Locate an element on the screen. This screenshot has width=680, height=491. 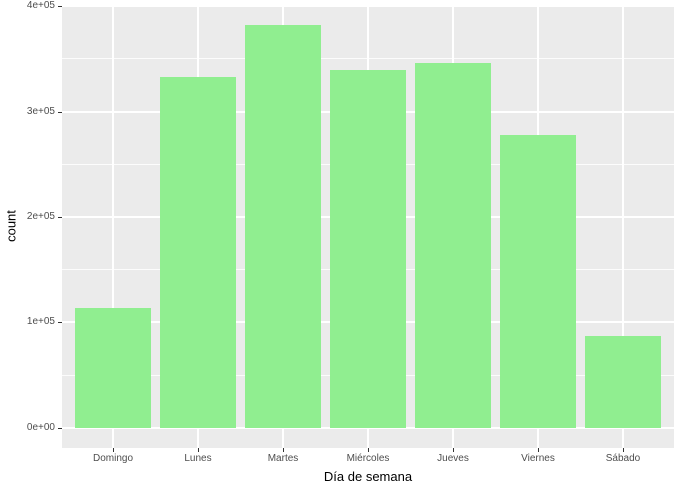
y-axis-tick-label: 0e+00 is located at coordinates (40, 427).